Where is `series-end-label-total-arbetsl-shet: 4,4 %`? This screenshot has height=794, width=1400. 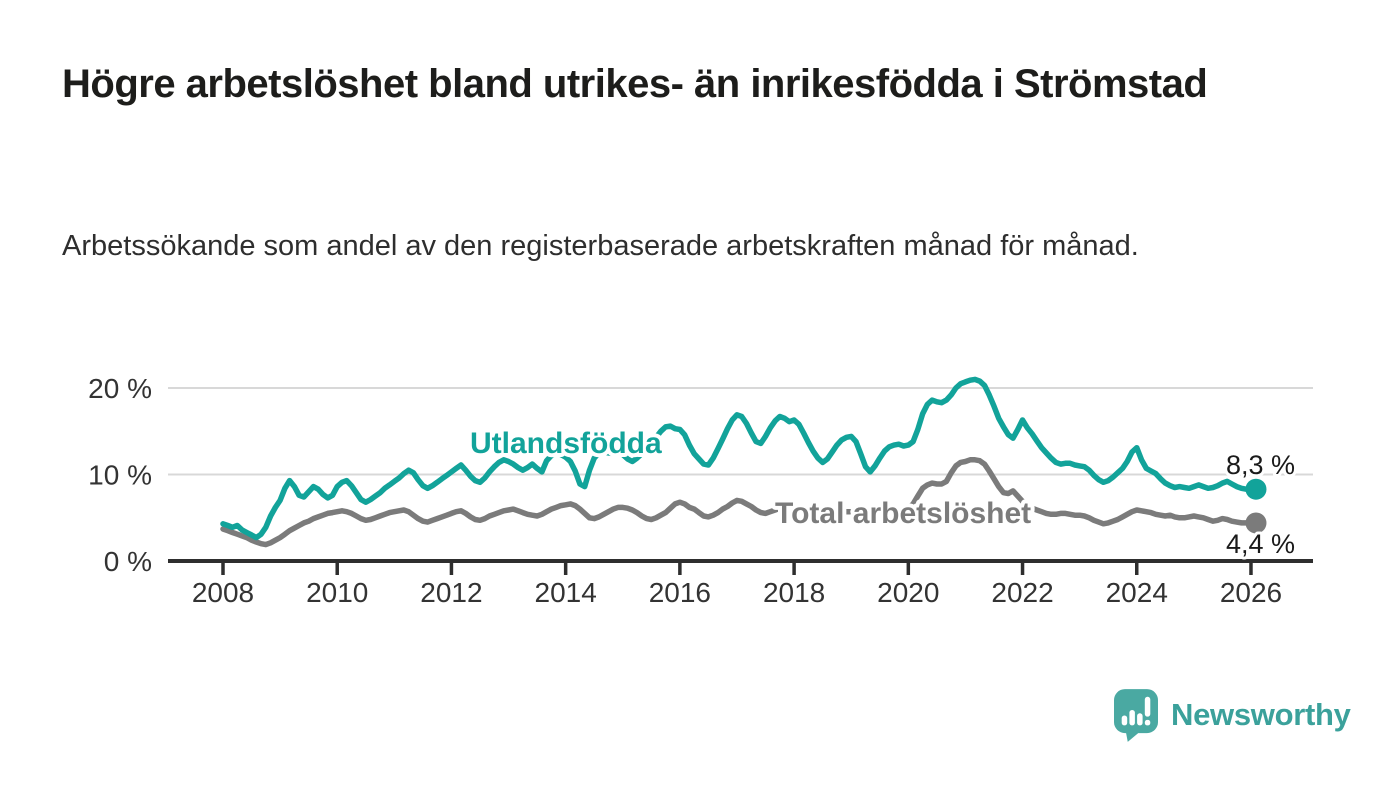 series-end-label-total-arbetsl-shet: 4,4 % is located at coordinates (1260, 544).